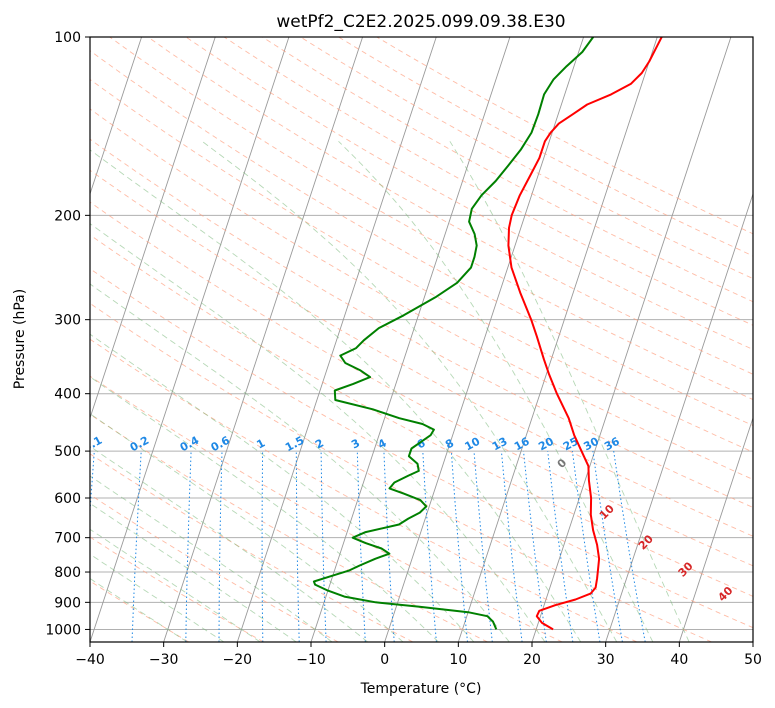  What do you see at coordinates (384, 660) in the screenshot?
I see `x-tick-label: 0` at bounding box center [384, 660].